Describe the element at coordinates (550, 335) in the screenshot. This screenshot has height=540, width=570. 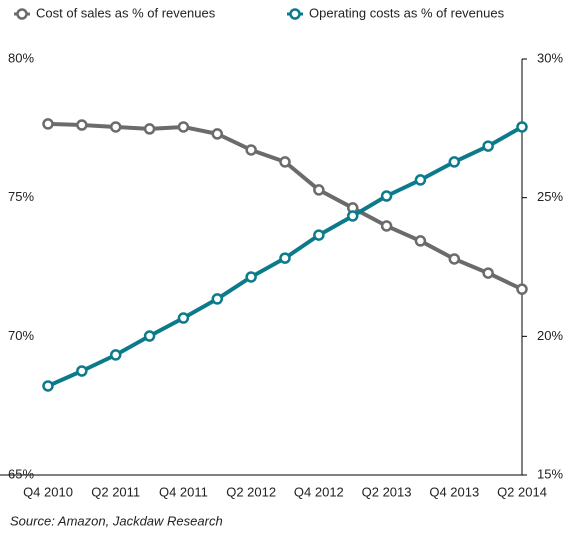
I see `y2-tick-label: 20%` at that location.